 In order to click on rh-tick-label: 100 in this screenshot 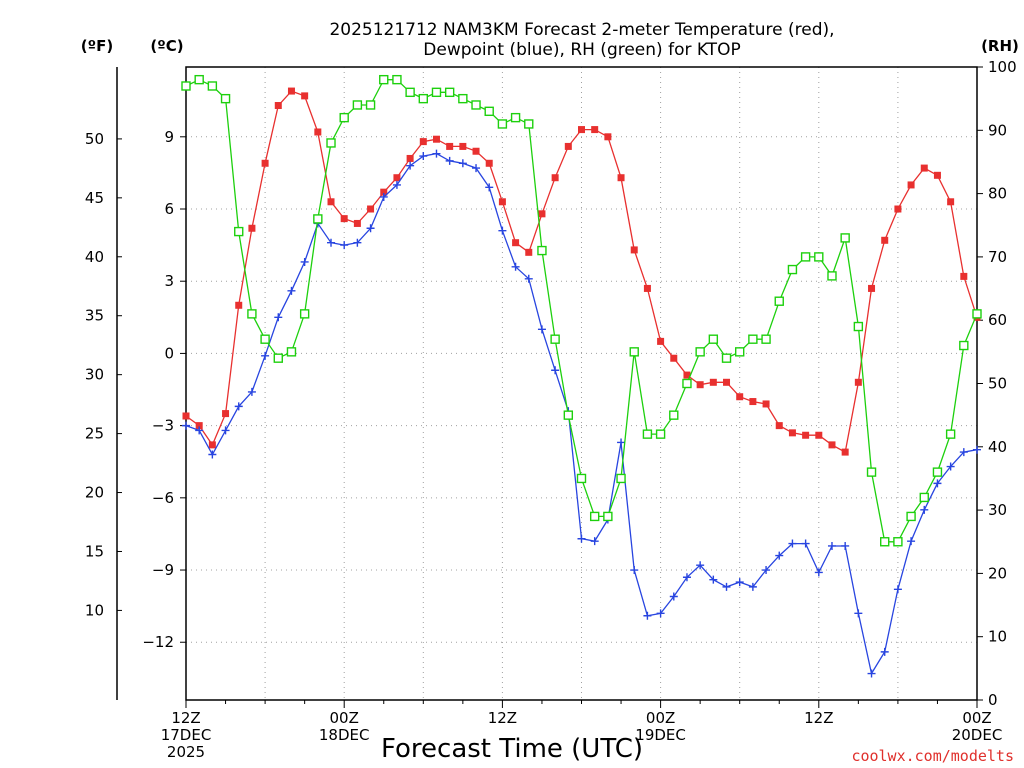, I will do `click(1002, 67)`.